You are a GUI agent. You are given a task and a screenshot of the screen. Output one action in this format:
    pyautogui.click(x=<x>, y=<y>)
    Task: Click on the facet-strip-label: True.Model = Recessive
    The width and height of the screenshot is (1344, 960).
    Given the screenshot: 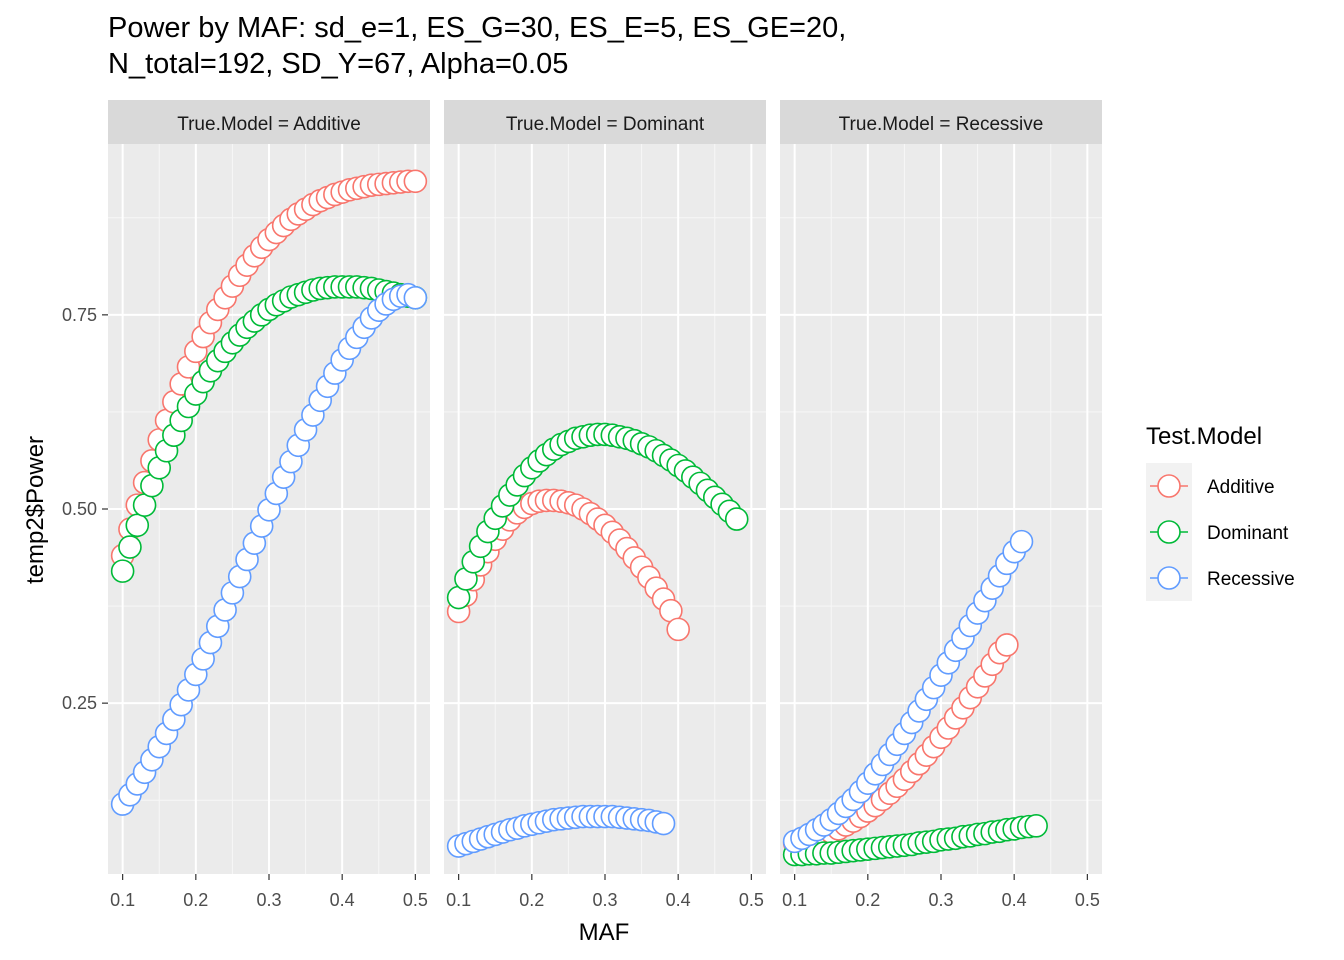 What is the action you would take?
    pyautogui.click(x=941, y=124)
    